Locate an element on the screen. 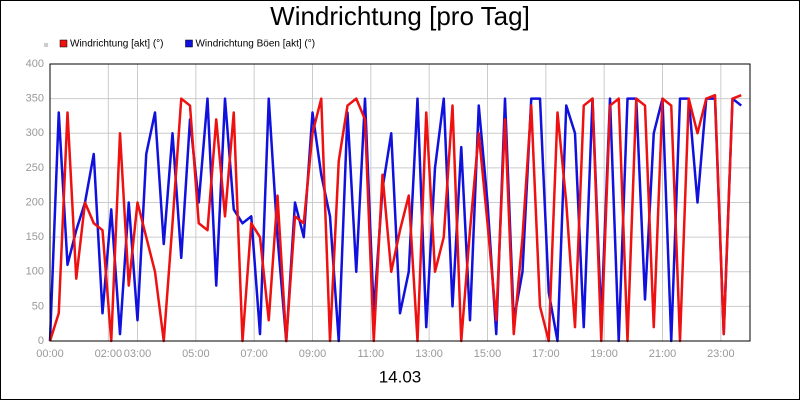  x-tick-label: 03:00 is located at coordinates (138, 354).